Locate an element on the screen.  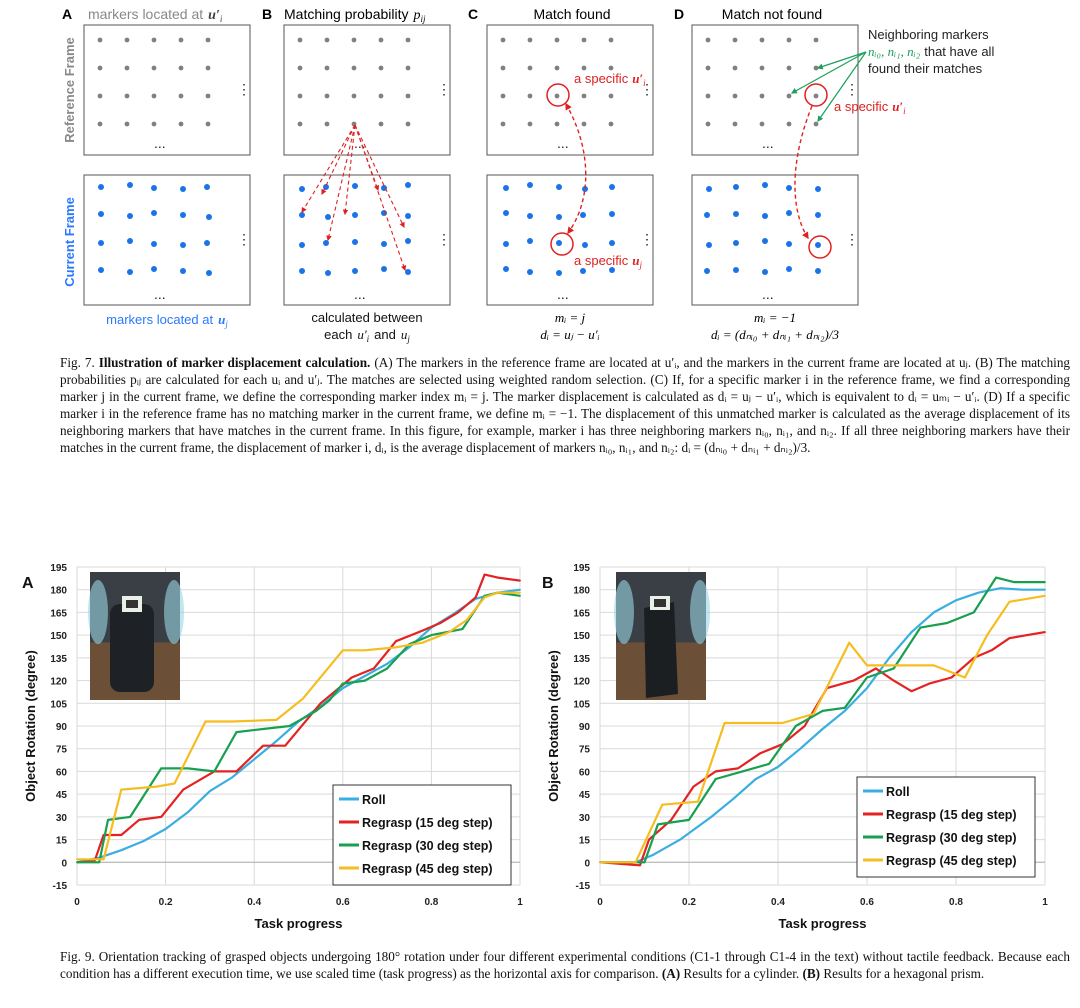
d-cur-highlight is located at coordinates (820, 247).